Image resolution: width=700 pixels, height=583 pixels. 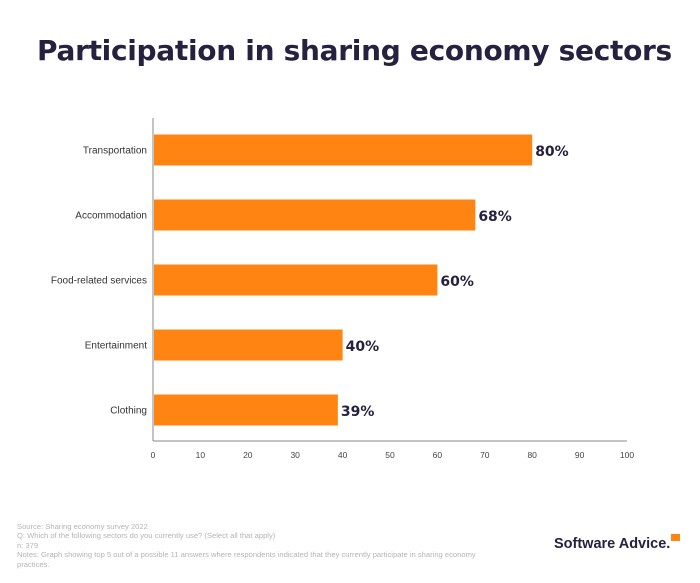 I want to click on x-tick-label: 100, so click(x=627, y=455).